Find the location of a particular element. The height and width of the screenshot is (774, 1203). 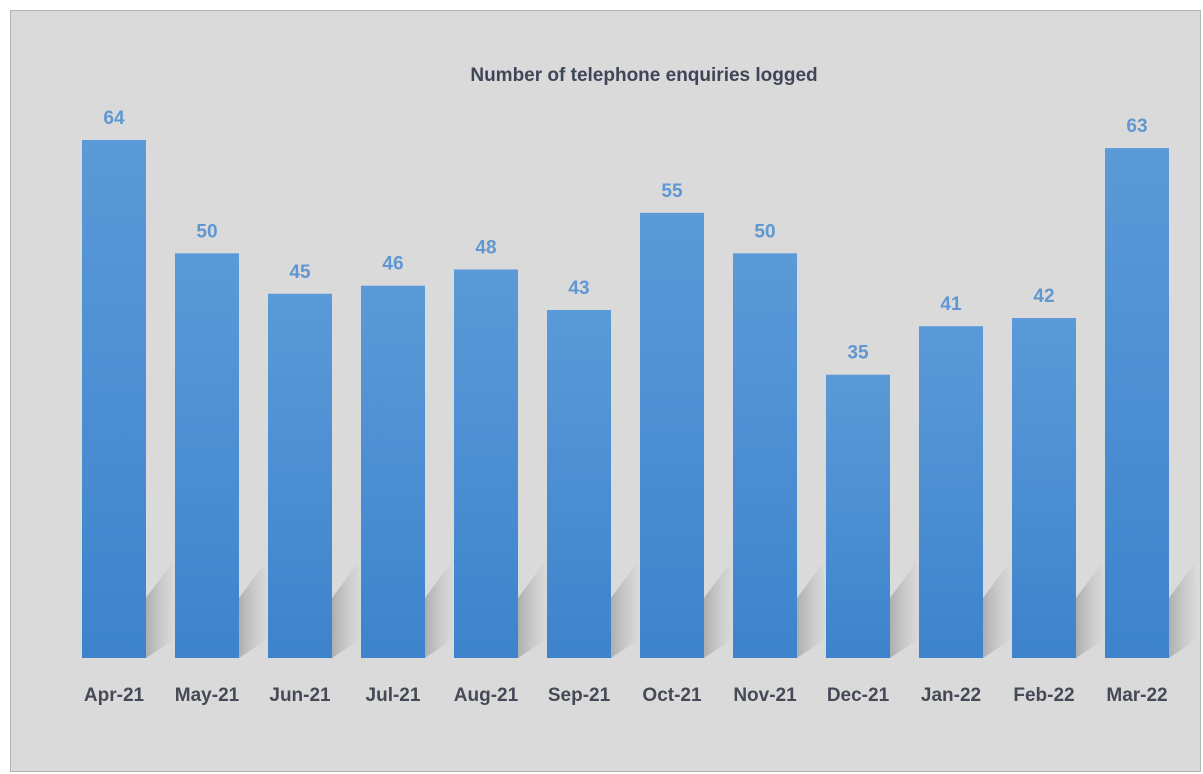

data-label: 42 is located at coordinates (1043, 296).